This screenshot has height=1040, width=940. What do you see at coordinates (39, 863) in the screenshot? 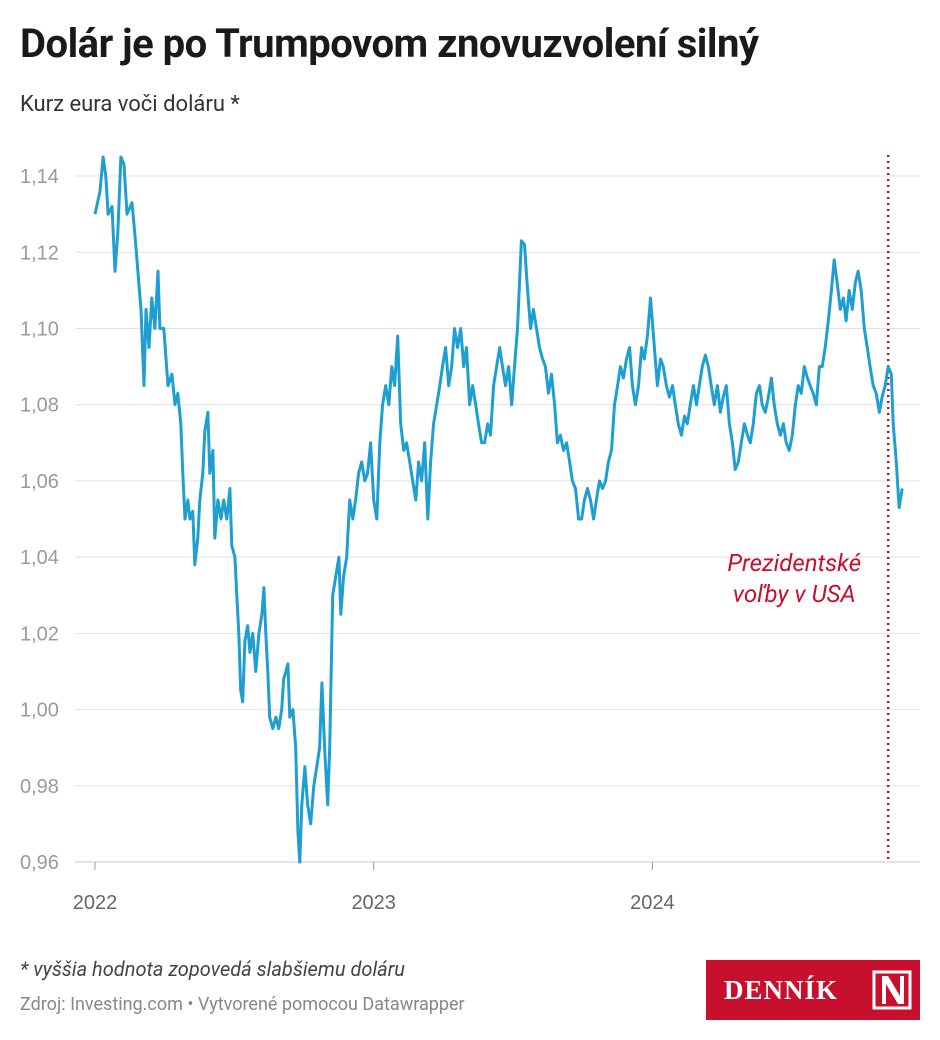
I see `y-tick-label: 0,96` at bounding box center [39, 863].